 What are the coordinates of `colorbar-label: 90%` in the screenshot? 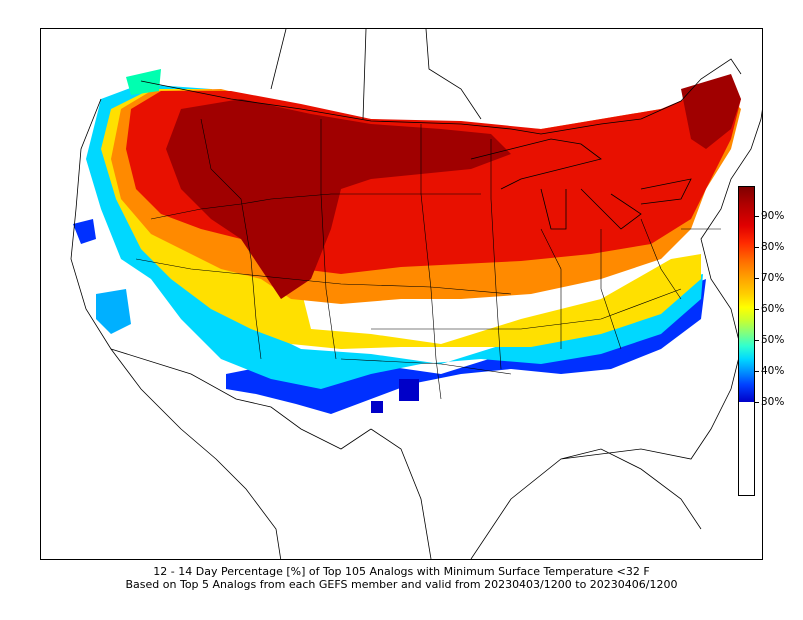 It's located at (773, 216).